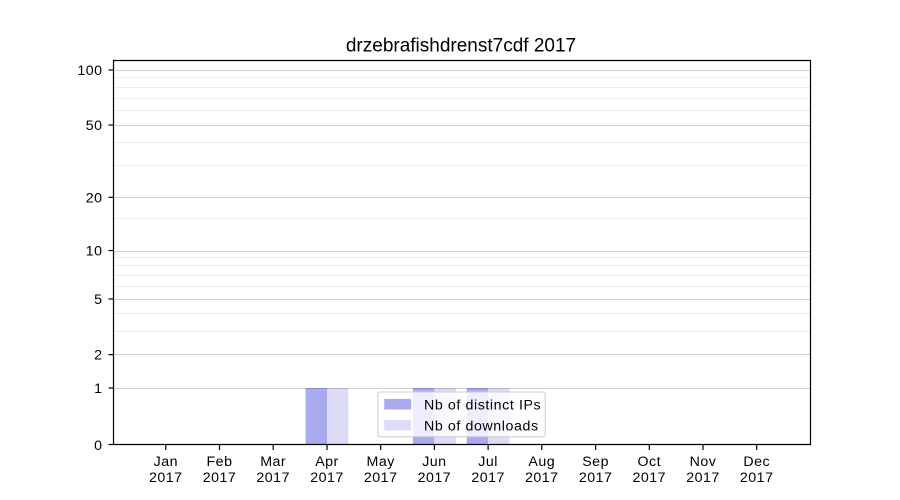 This screenshot has width=900, height=500. I want to click on svg-text: Feb, so click(220, 462).